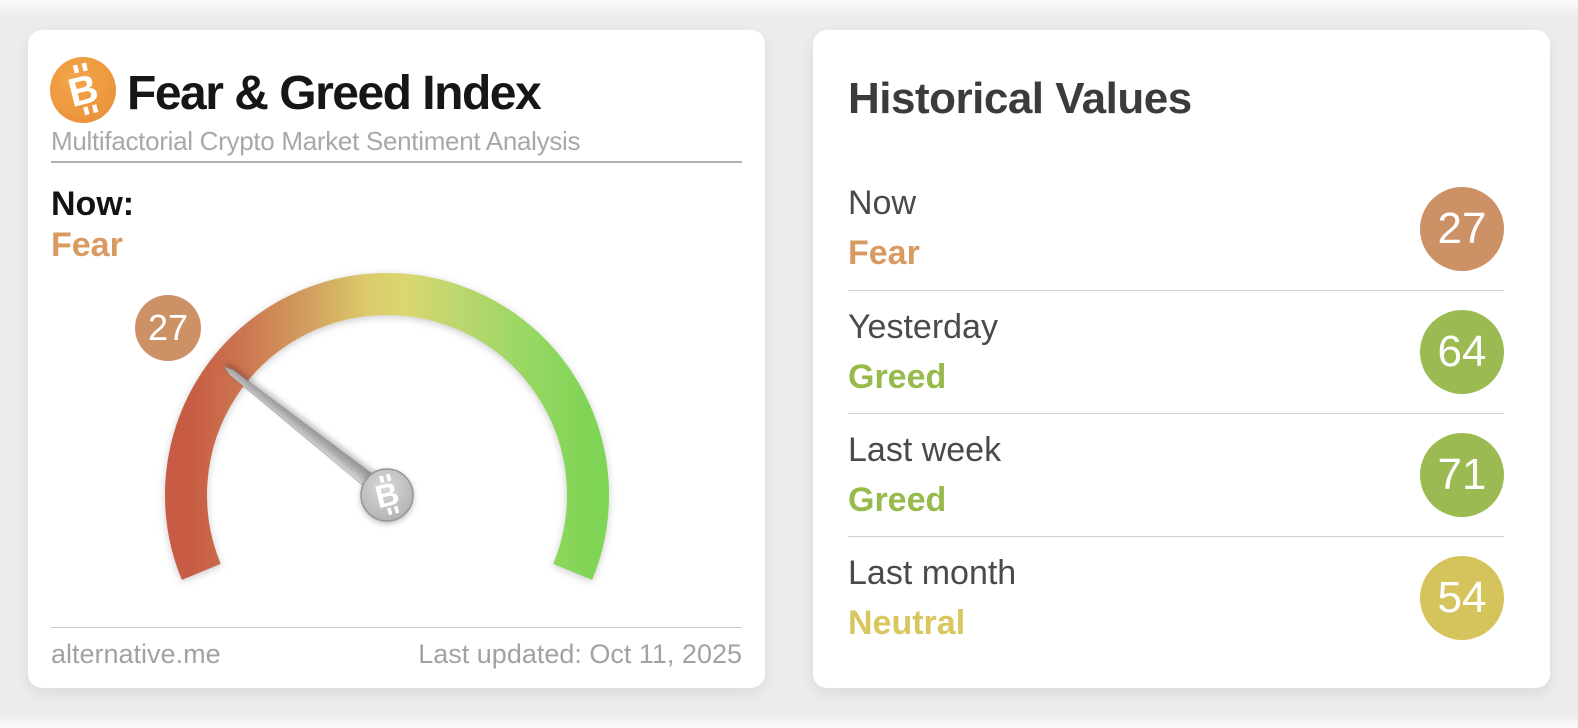 The width and height of the screenshot is (1578, 728). Describe the element at coordinates (1176, 228) in the screenshot. I see `history-row-now: Now Fear 27` at that location.